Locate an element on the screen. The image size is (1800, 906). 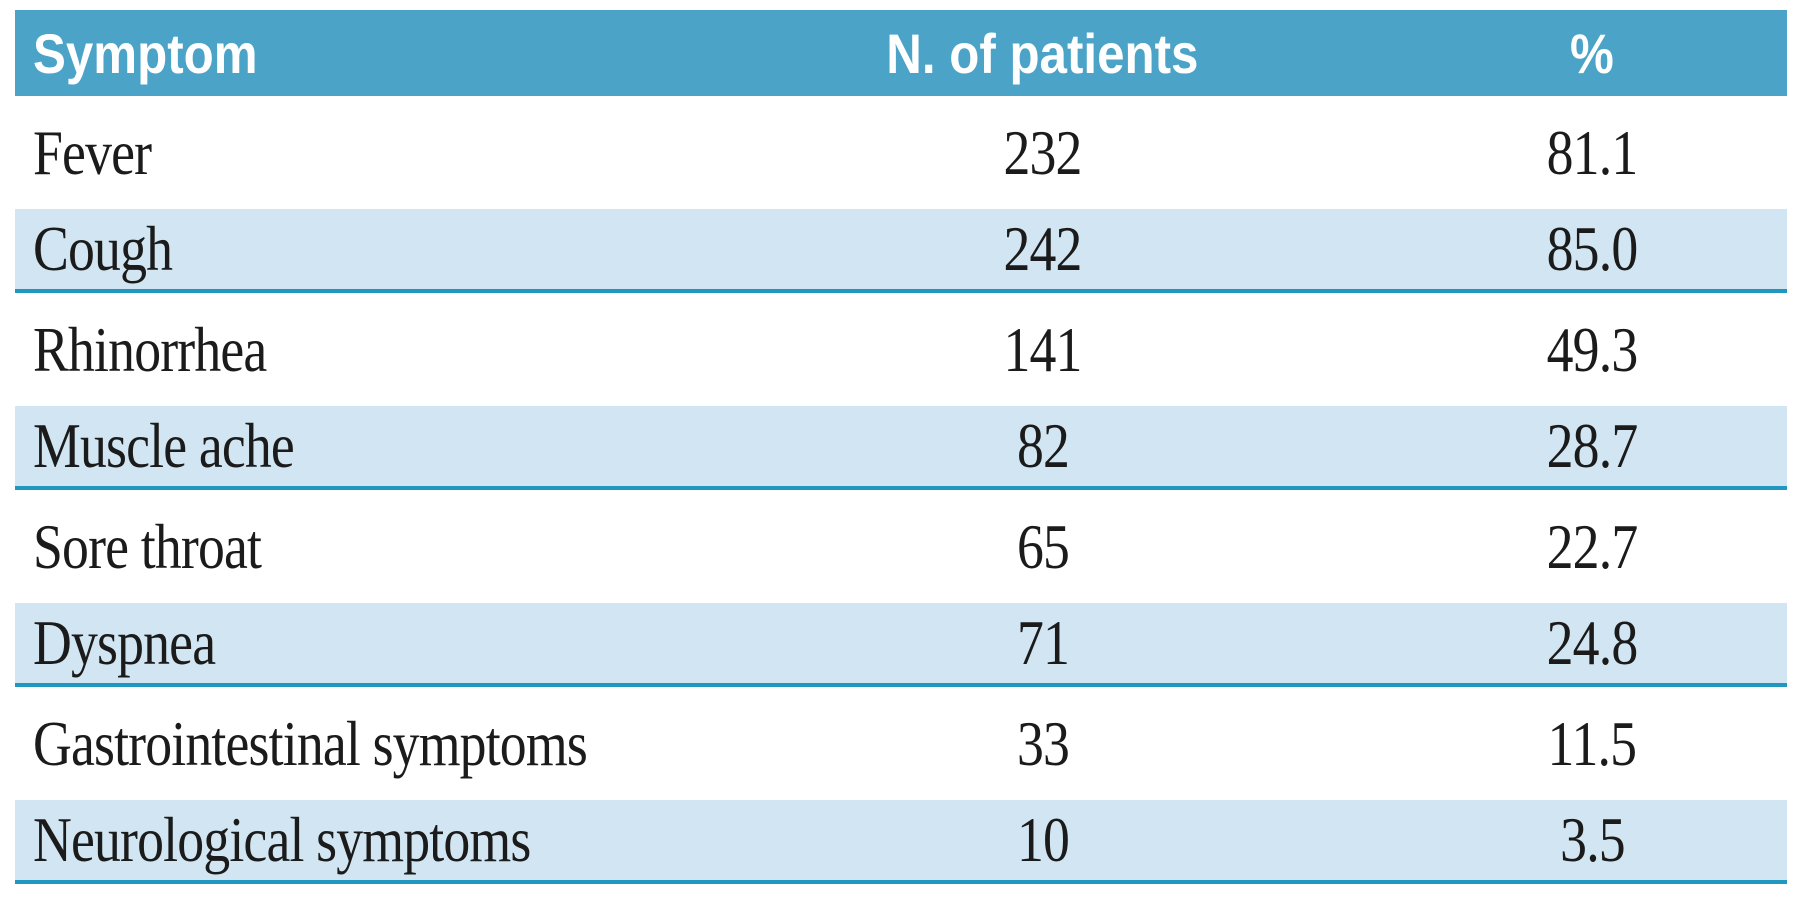
symptom-label: Gastrointestinal symptoms is located at coordinates (310, 743).